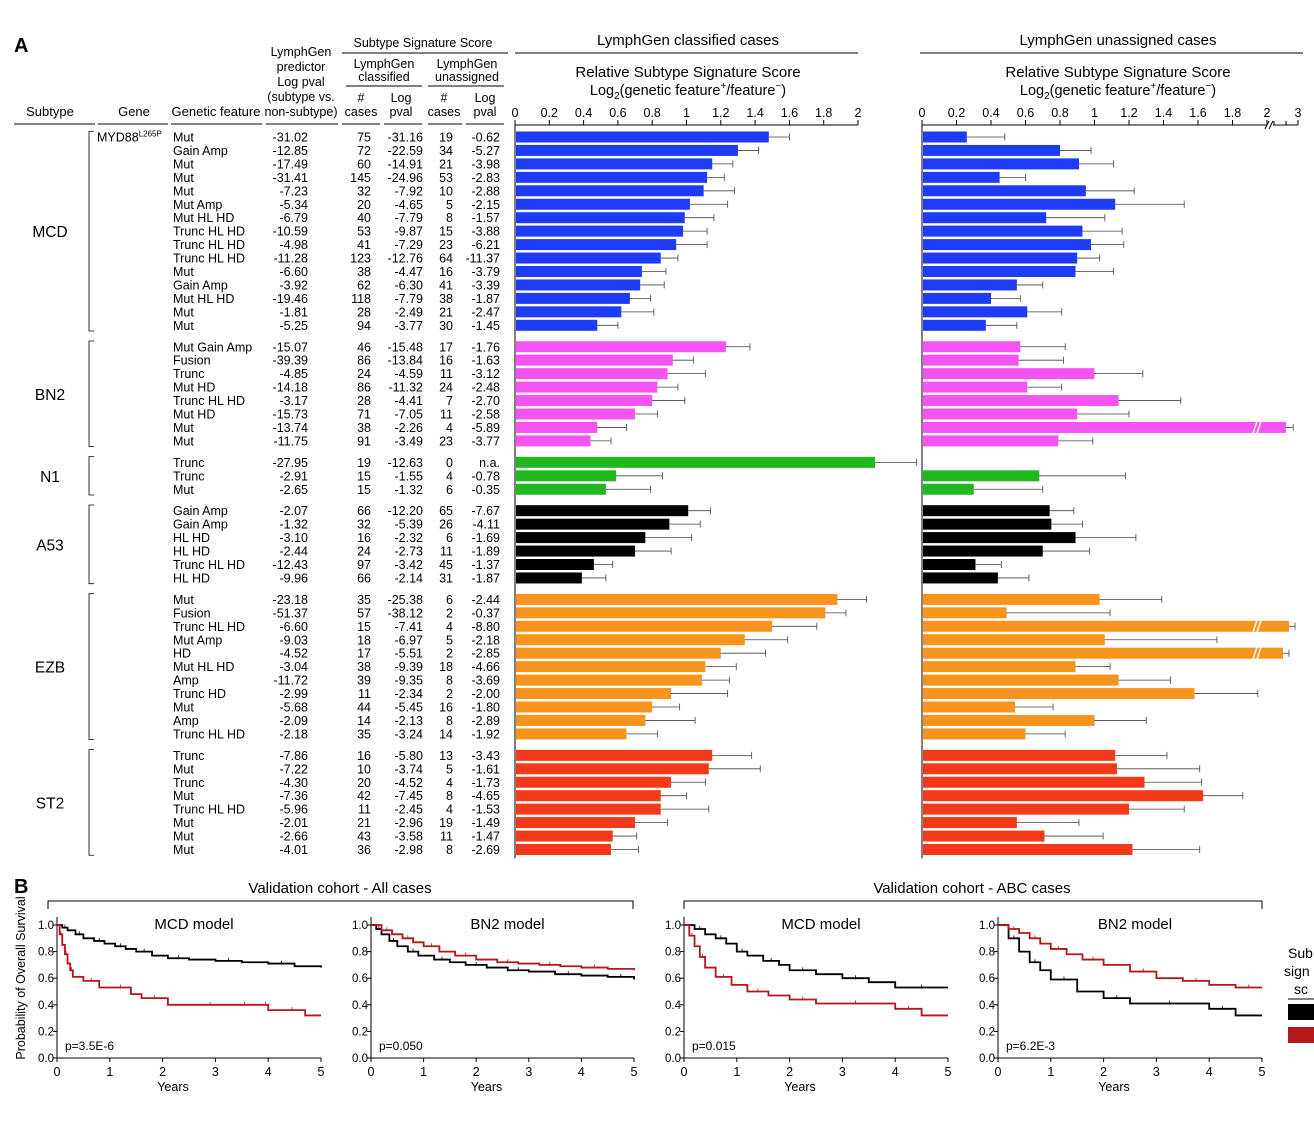 The width and height of the screenshot is (1314, 1128). What do you see at coordinates (191, 578) in the screenshot?
I see `feature-label: HL HD` at bounding box center [191, 578].